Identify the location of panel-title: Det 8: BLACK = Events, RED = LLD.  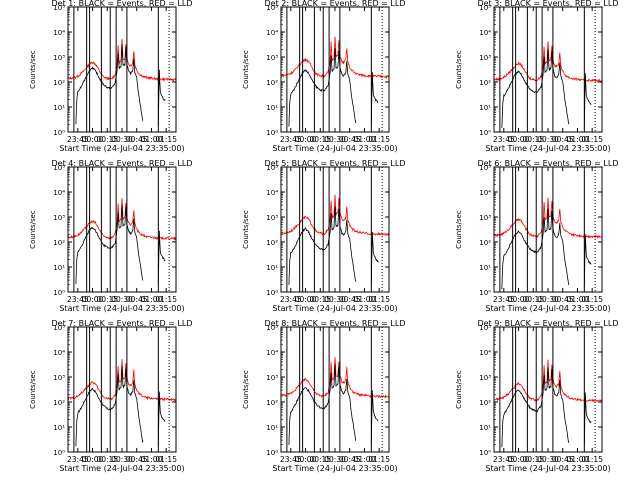
(335, 323).